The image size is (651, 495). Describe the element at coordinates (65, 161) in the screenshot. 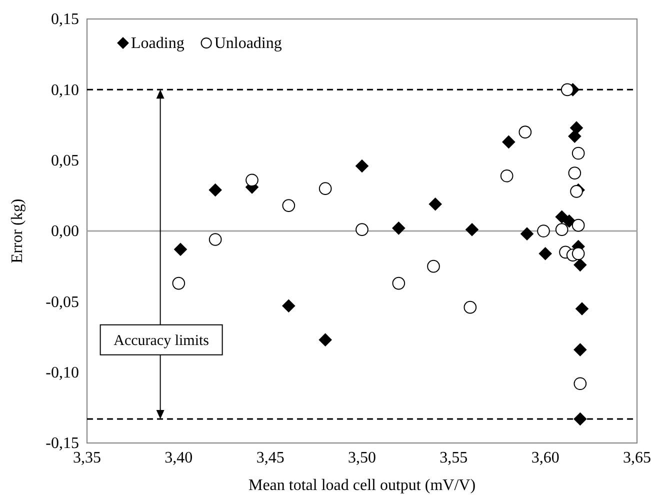

I see `y-tick-label: 0,05` at that location.